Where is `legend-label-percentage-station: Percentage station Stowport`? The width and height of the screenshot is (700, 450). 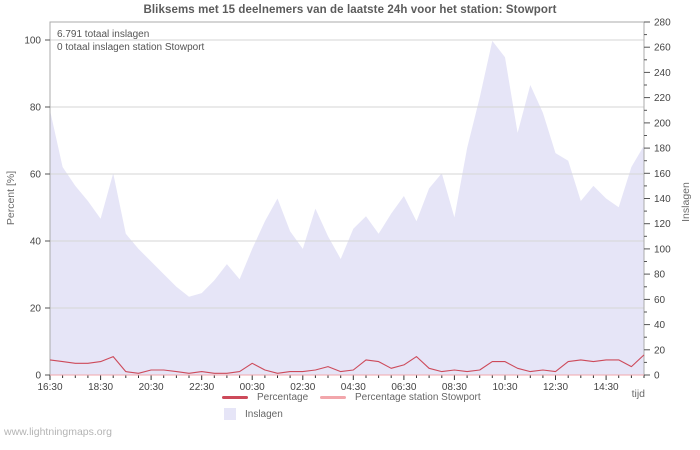
legend-label-percentage-station: Percentage station Stowport is located at coordinates (418, 397).